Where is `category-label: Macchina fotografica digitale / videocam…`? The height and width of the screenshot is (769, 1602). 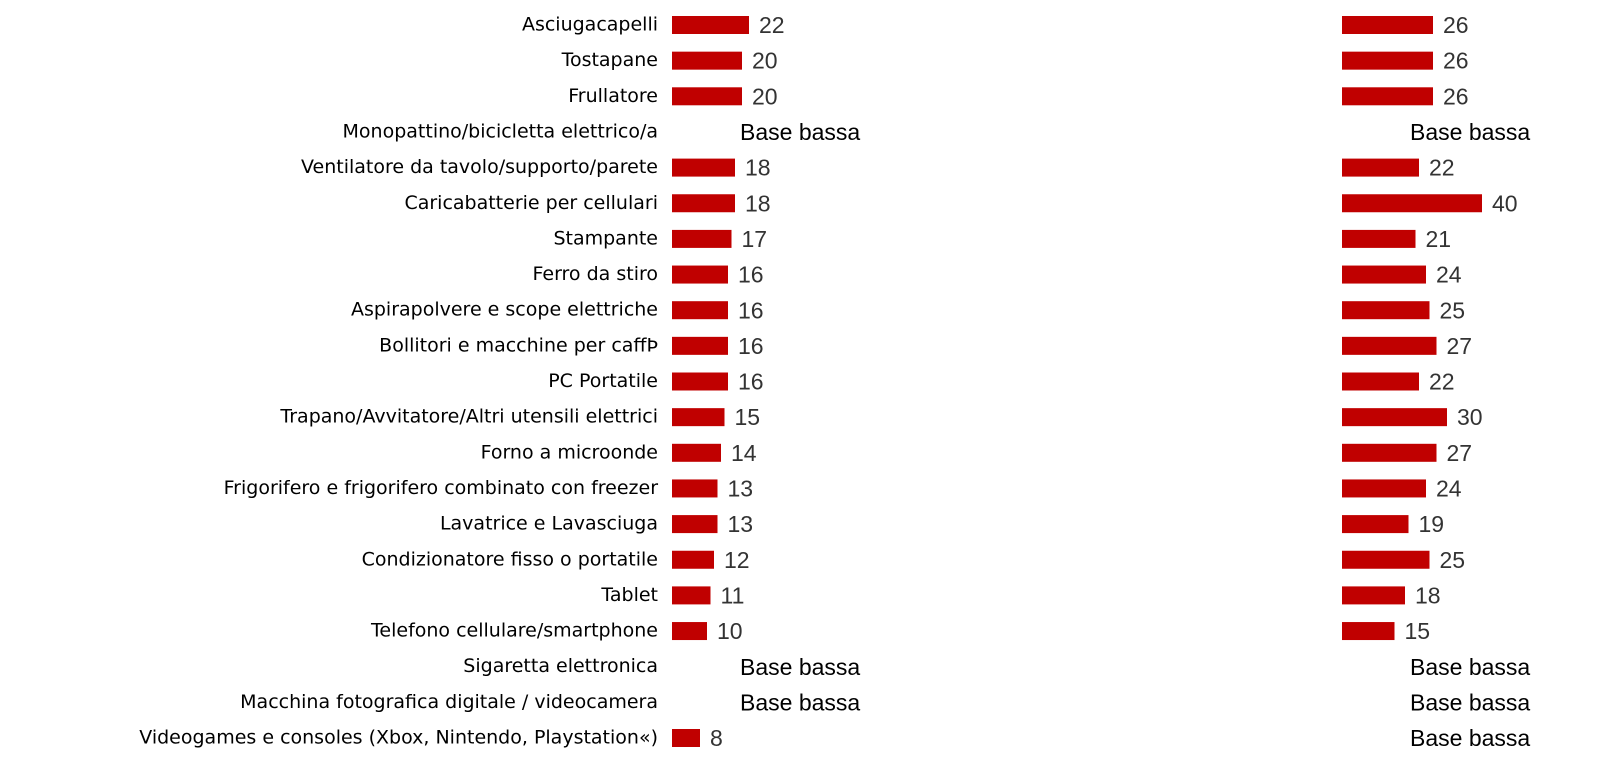 category-label: Macchina fotografica digitale / videocam… is located at coordinates (449, 702).